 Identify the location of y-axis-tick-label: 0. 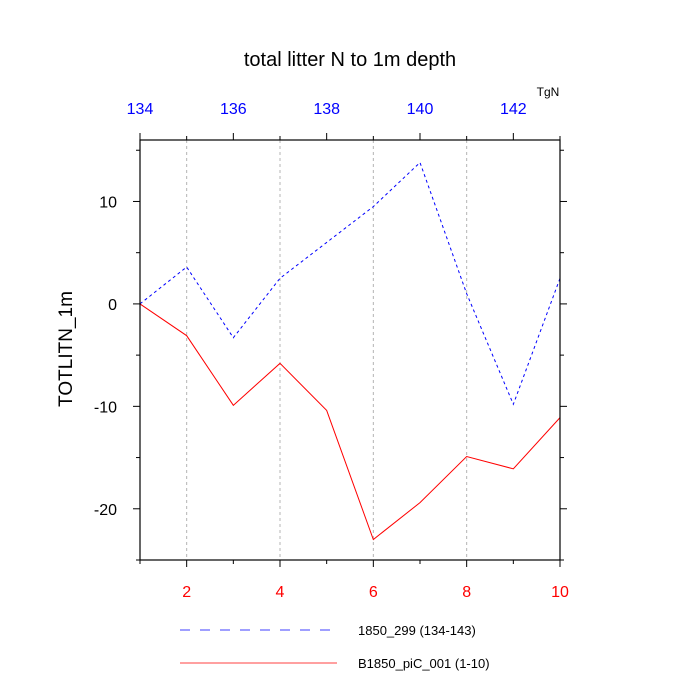
(112, 305).